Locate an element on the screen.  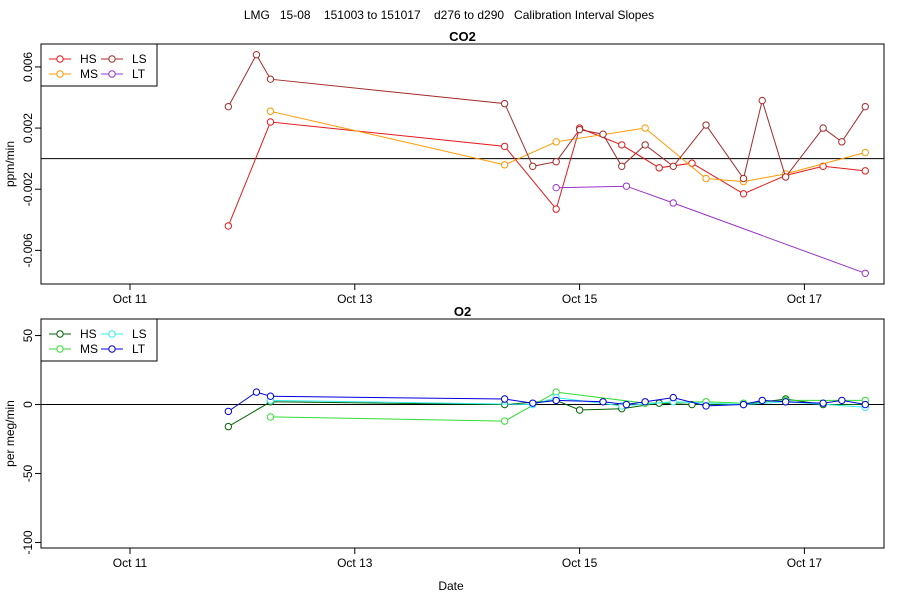
x-axis-label: Date is located at coordinates (451, 586).